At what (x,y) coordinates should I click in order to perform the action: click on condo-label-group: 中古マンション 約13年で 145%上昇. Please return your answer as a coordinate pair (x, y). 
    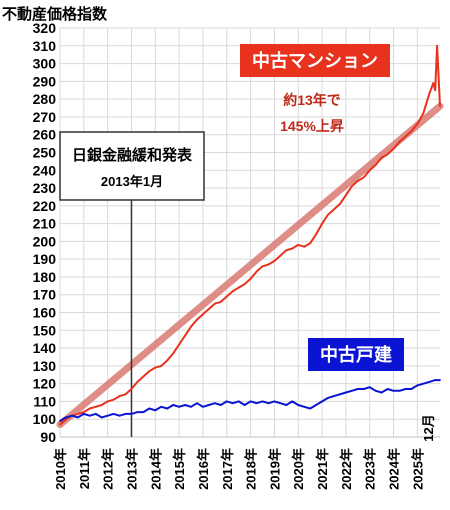
    Looking at the image, I should click on (315, 89).